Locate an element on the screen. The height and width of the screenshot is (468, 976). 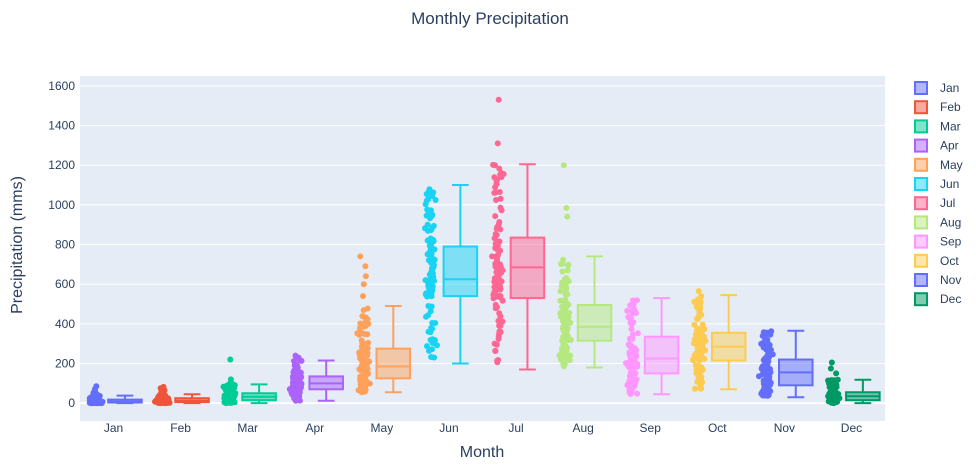
x-tick-label: Feb is located at coordinates (180, 428).